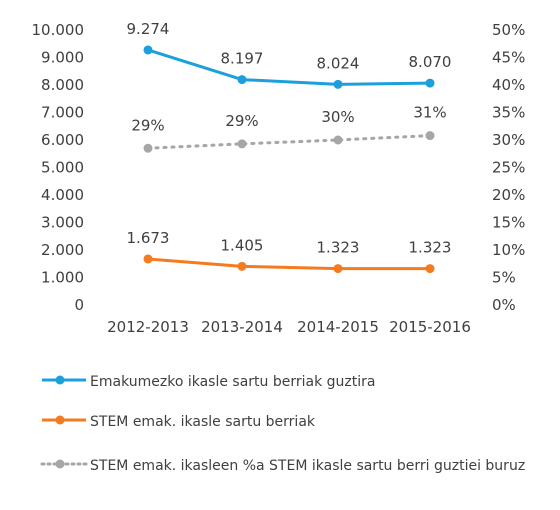 The height and width of the screenshot is (510, 560). What do you see at coordinates (62, 85) in the screenshot?
I see `y-left-tick-label: 8.000` at bounding box center [62, 85].